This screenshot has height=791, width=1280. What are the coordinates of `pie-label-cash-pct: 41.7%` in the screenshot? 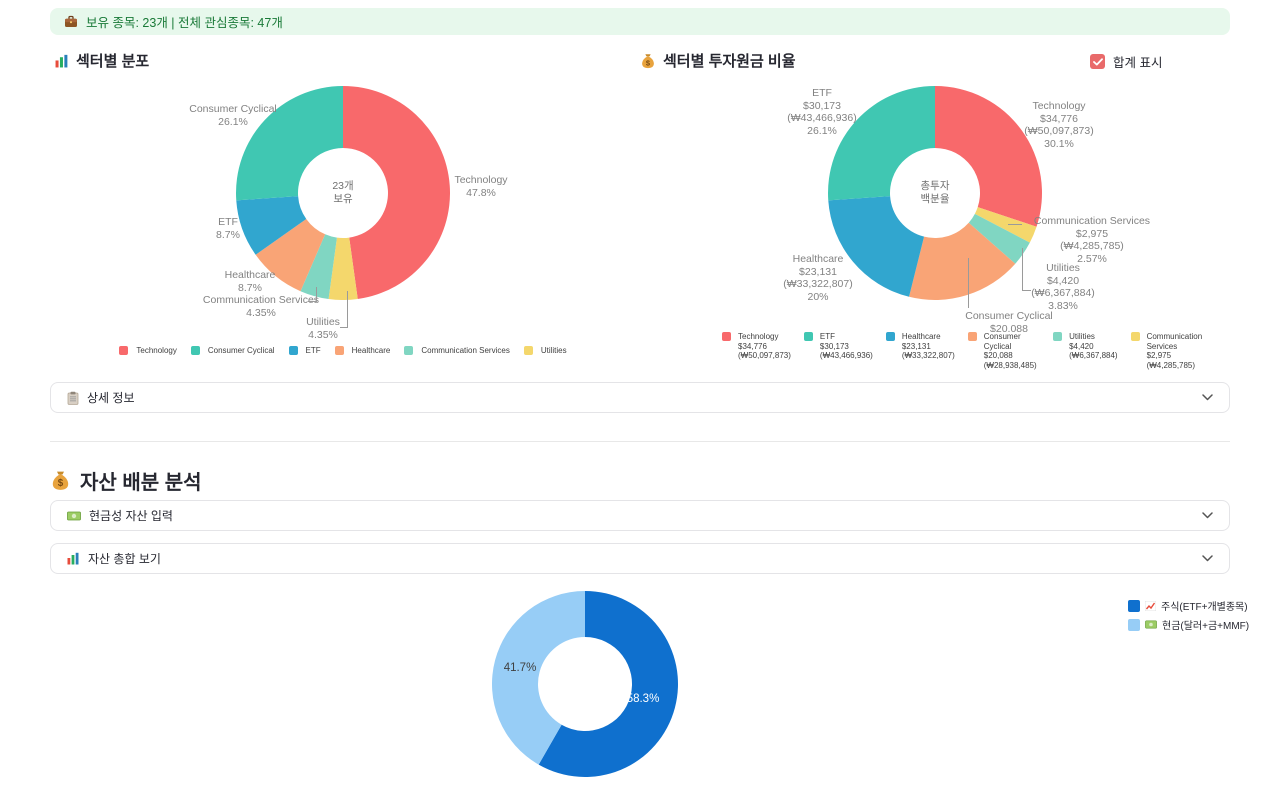 It's located at (520, 668).